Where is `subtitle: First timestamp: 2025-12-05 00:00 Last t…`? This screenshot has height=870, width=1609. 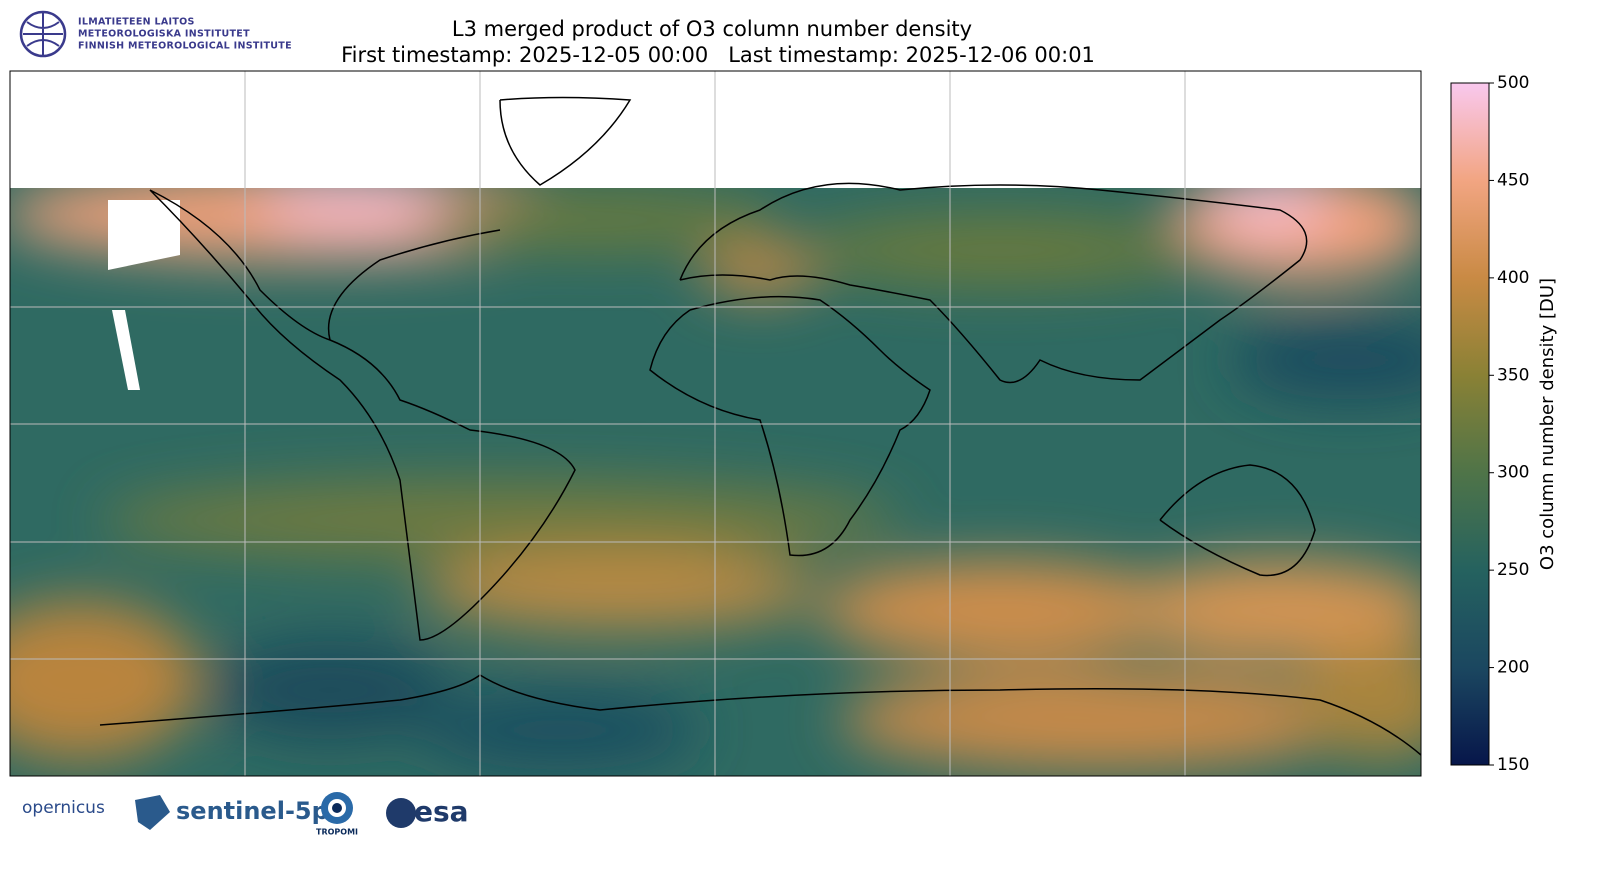 subtitle: First timestamp: 2025-12-05 00:00 Last t… is located at coordinates (718, 55).